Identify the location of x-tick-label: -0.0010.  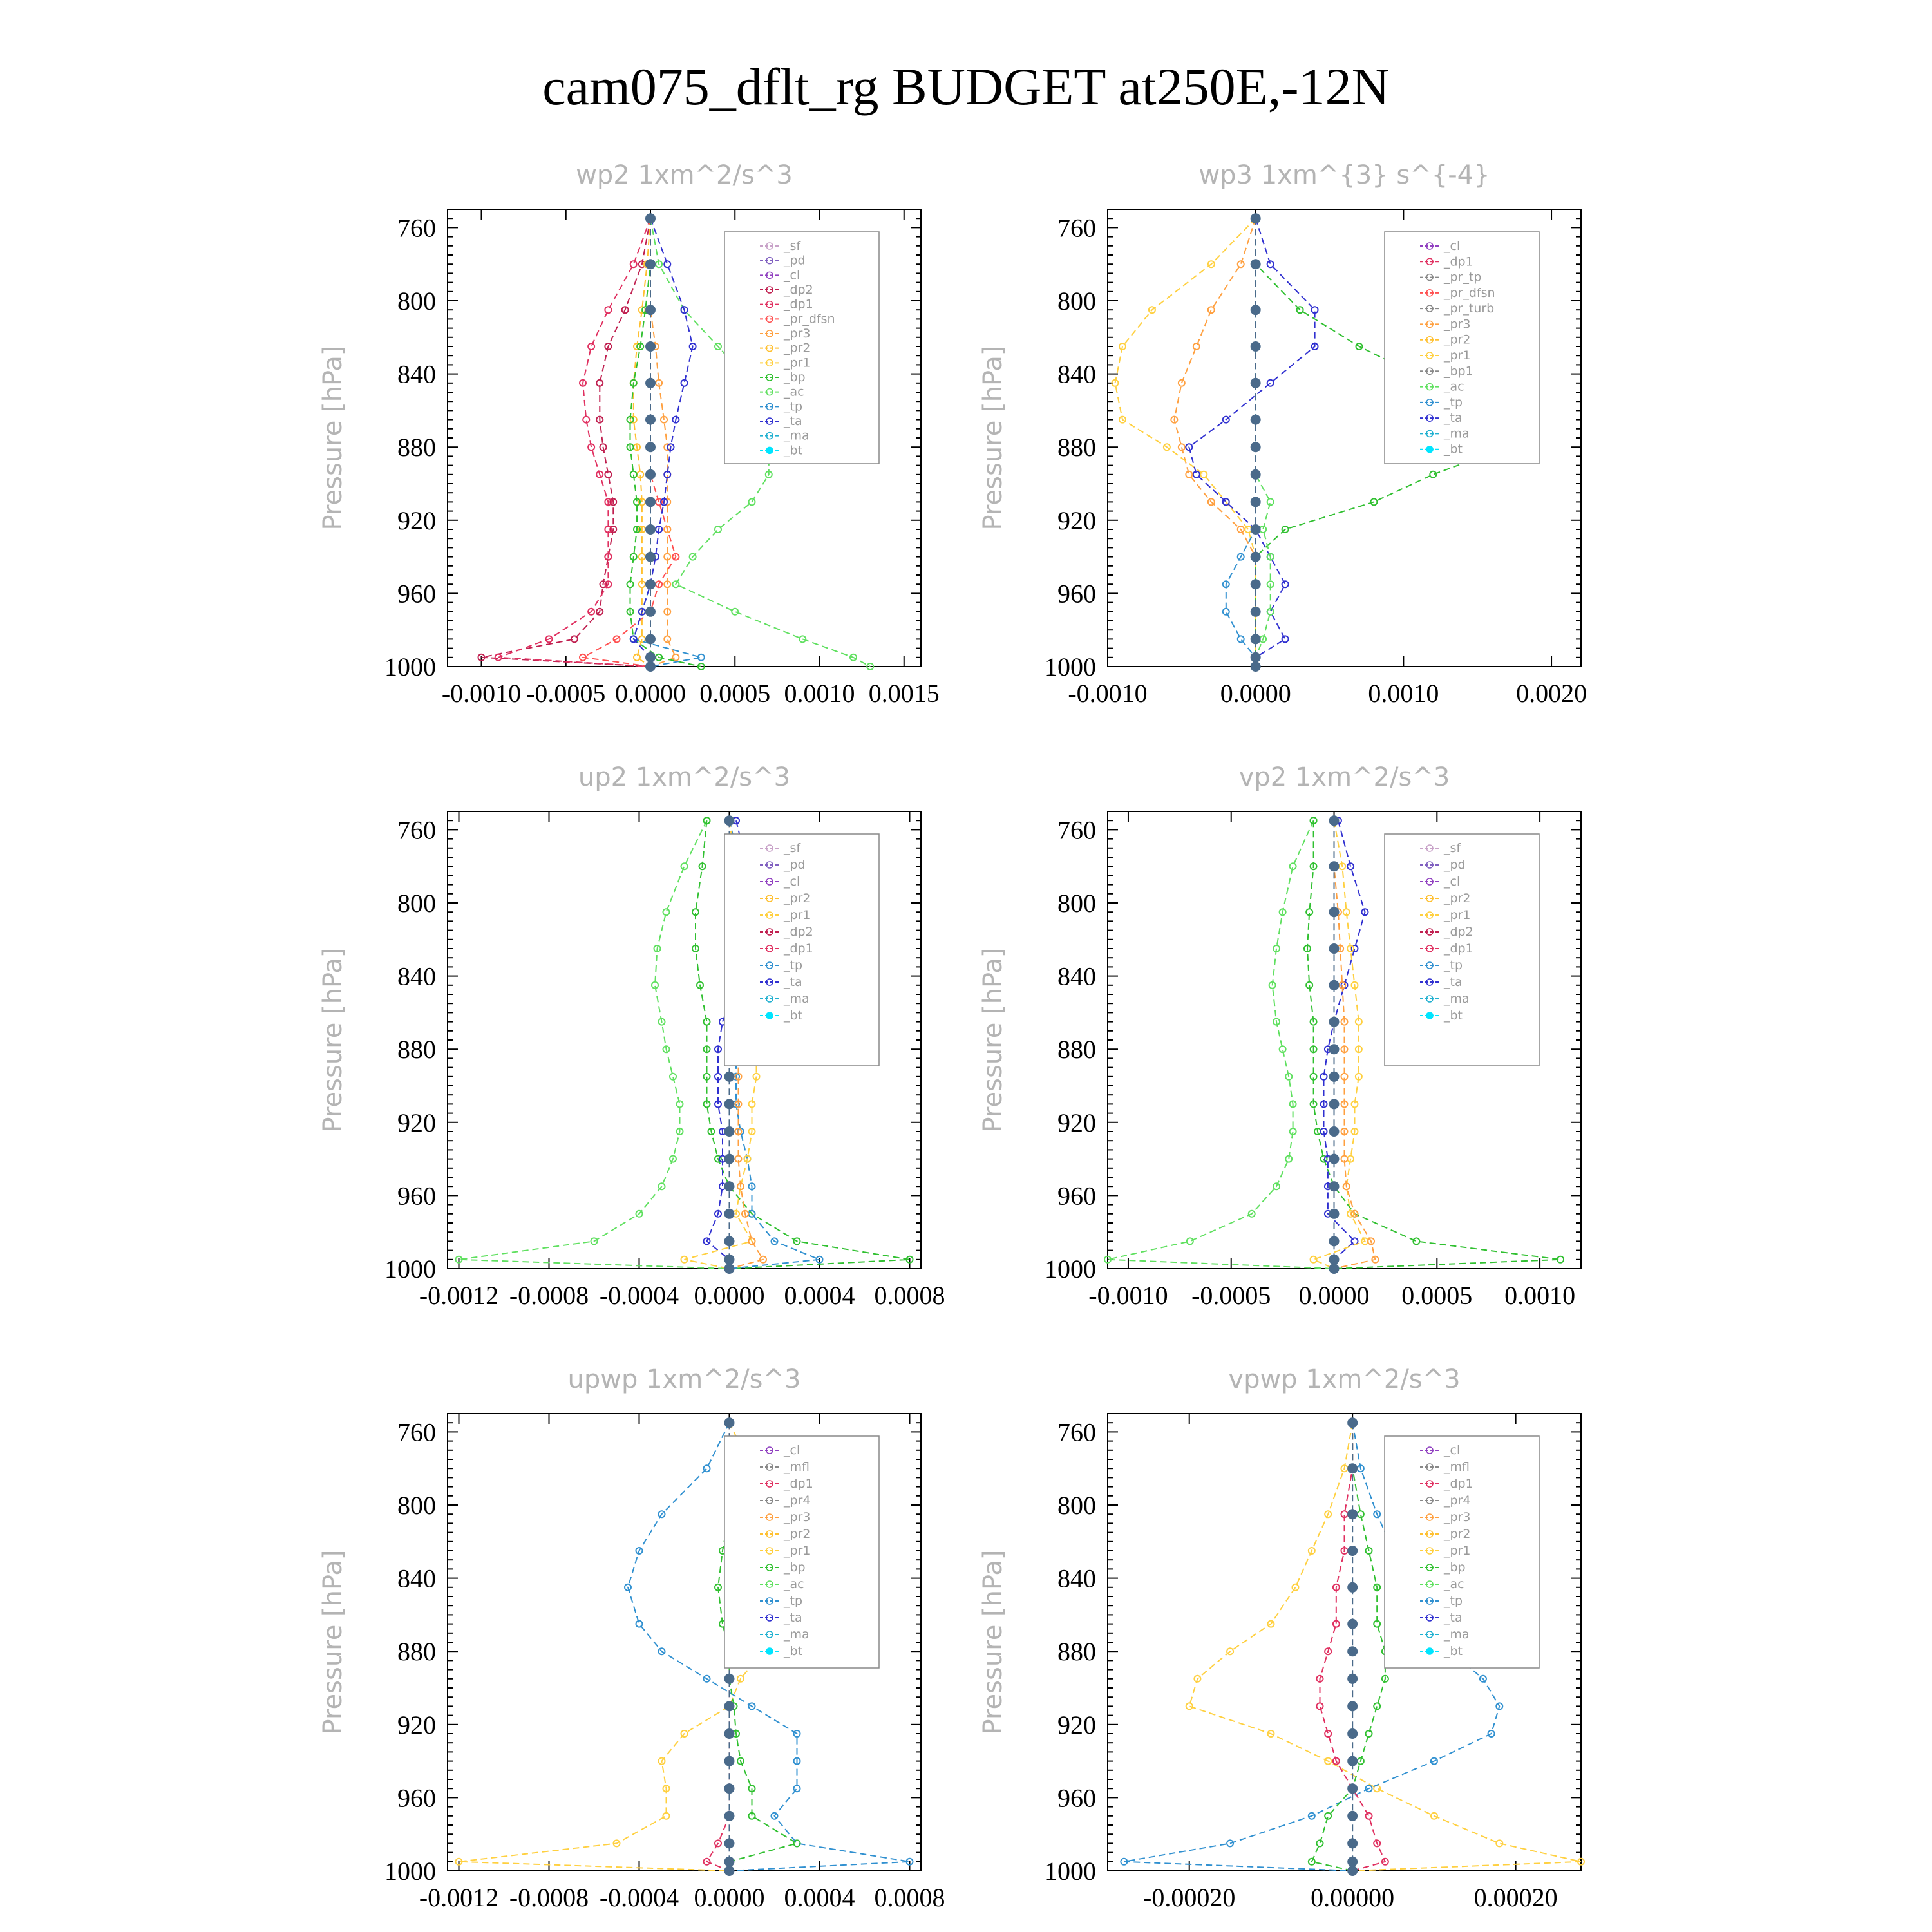
(1107, 693).